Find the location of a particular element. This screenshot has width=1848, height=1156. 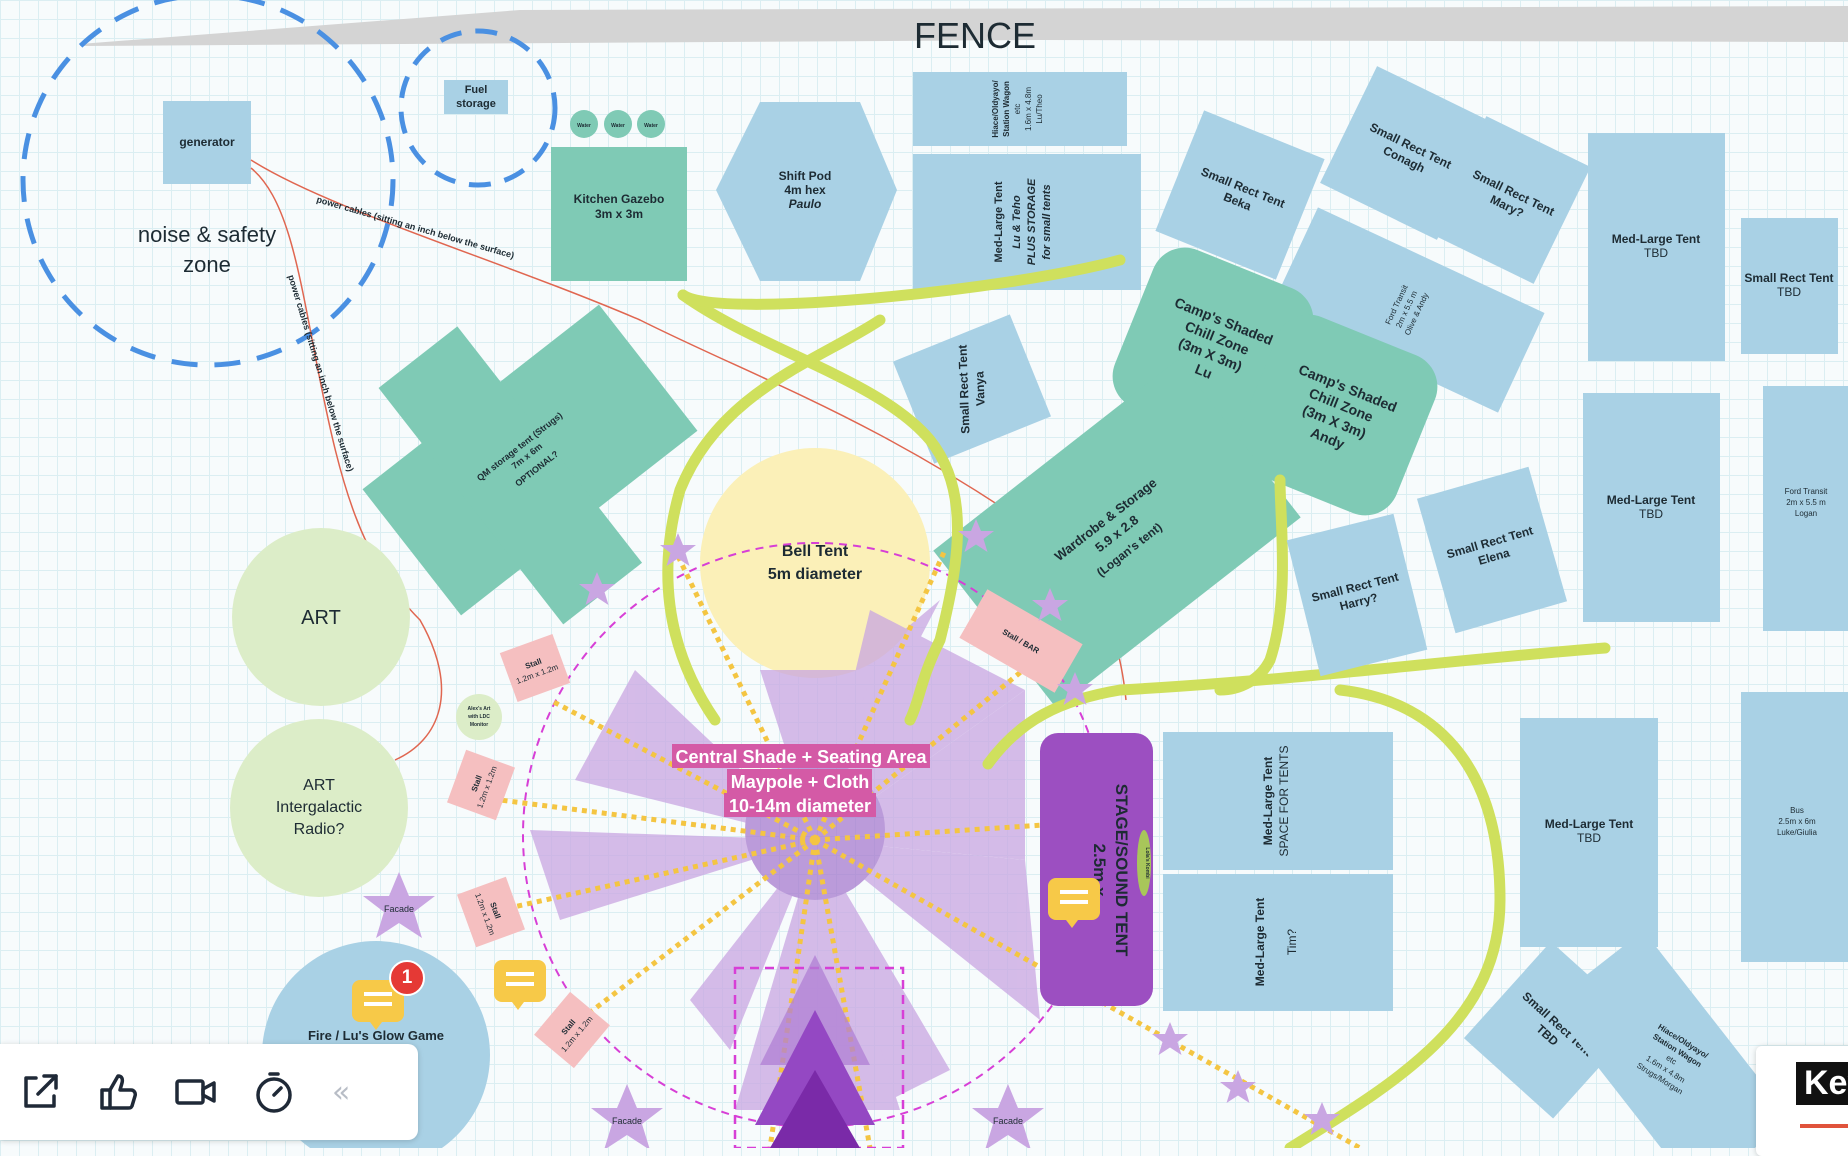

fuel-storage-zone-circle is located at coordinates (478, 108).